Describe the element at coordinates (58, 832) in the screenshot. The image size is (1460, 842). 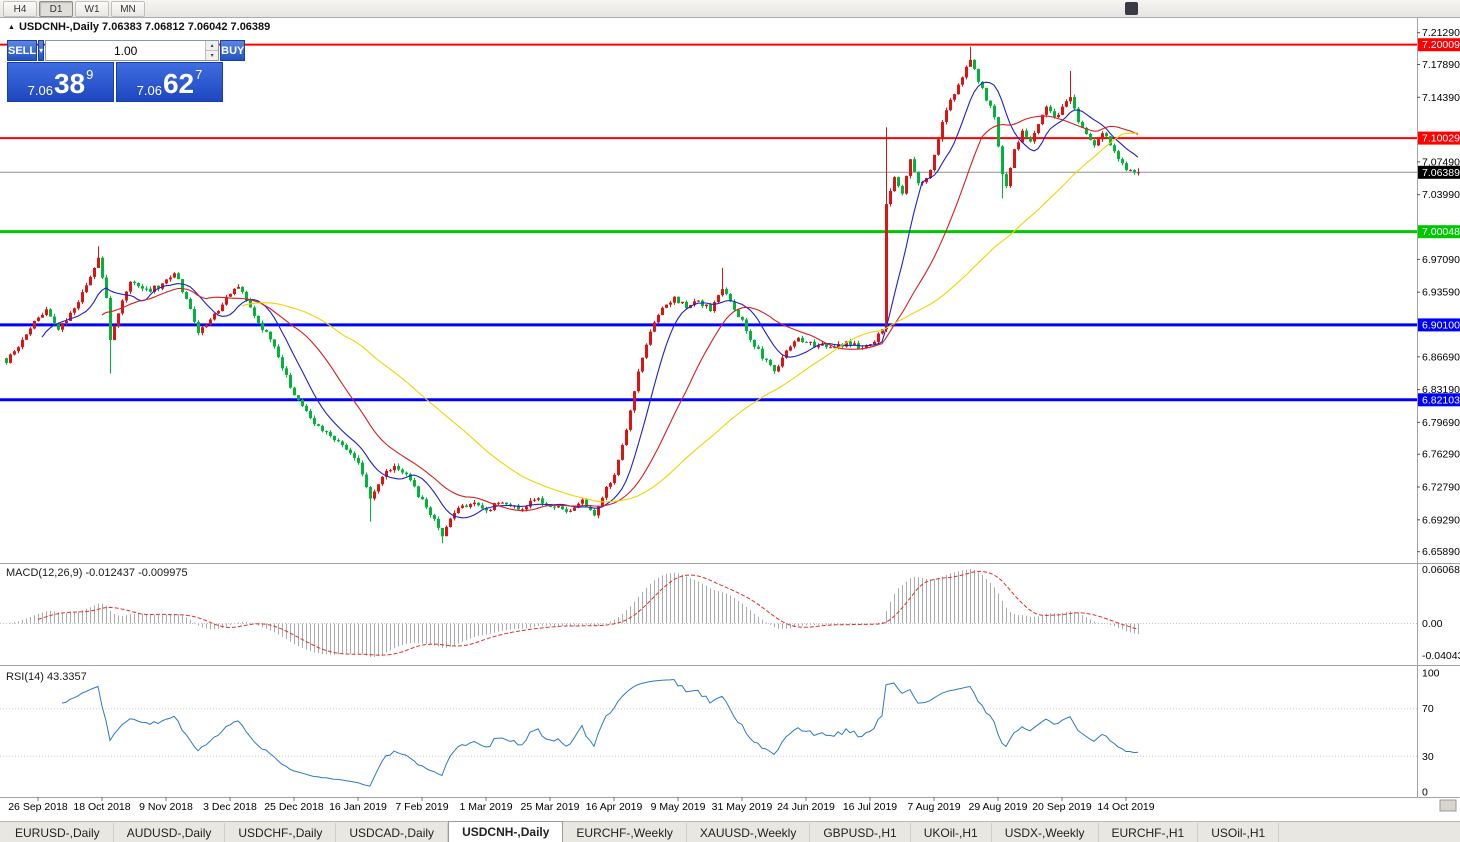
I see `symbol-tab: EURUSD-,Daily` at that location.